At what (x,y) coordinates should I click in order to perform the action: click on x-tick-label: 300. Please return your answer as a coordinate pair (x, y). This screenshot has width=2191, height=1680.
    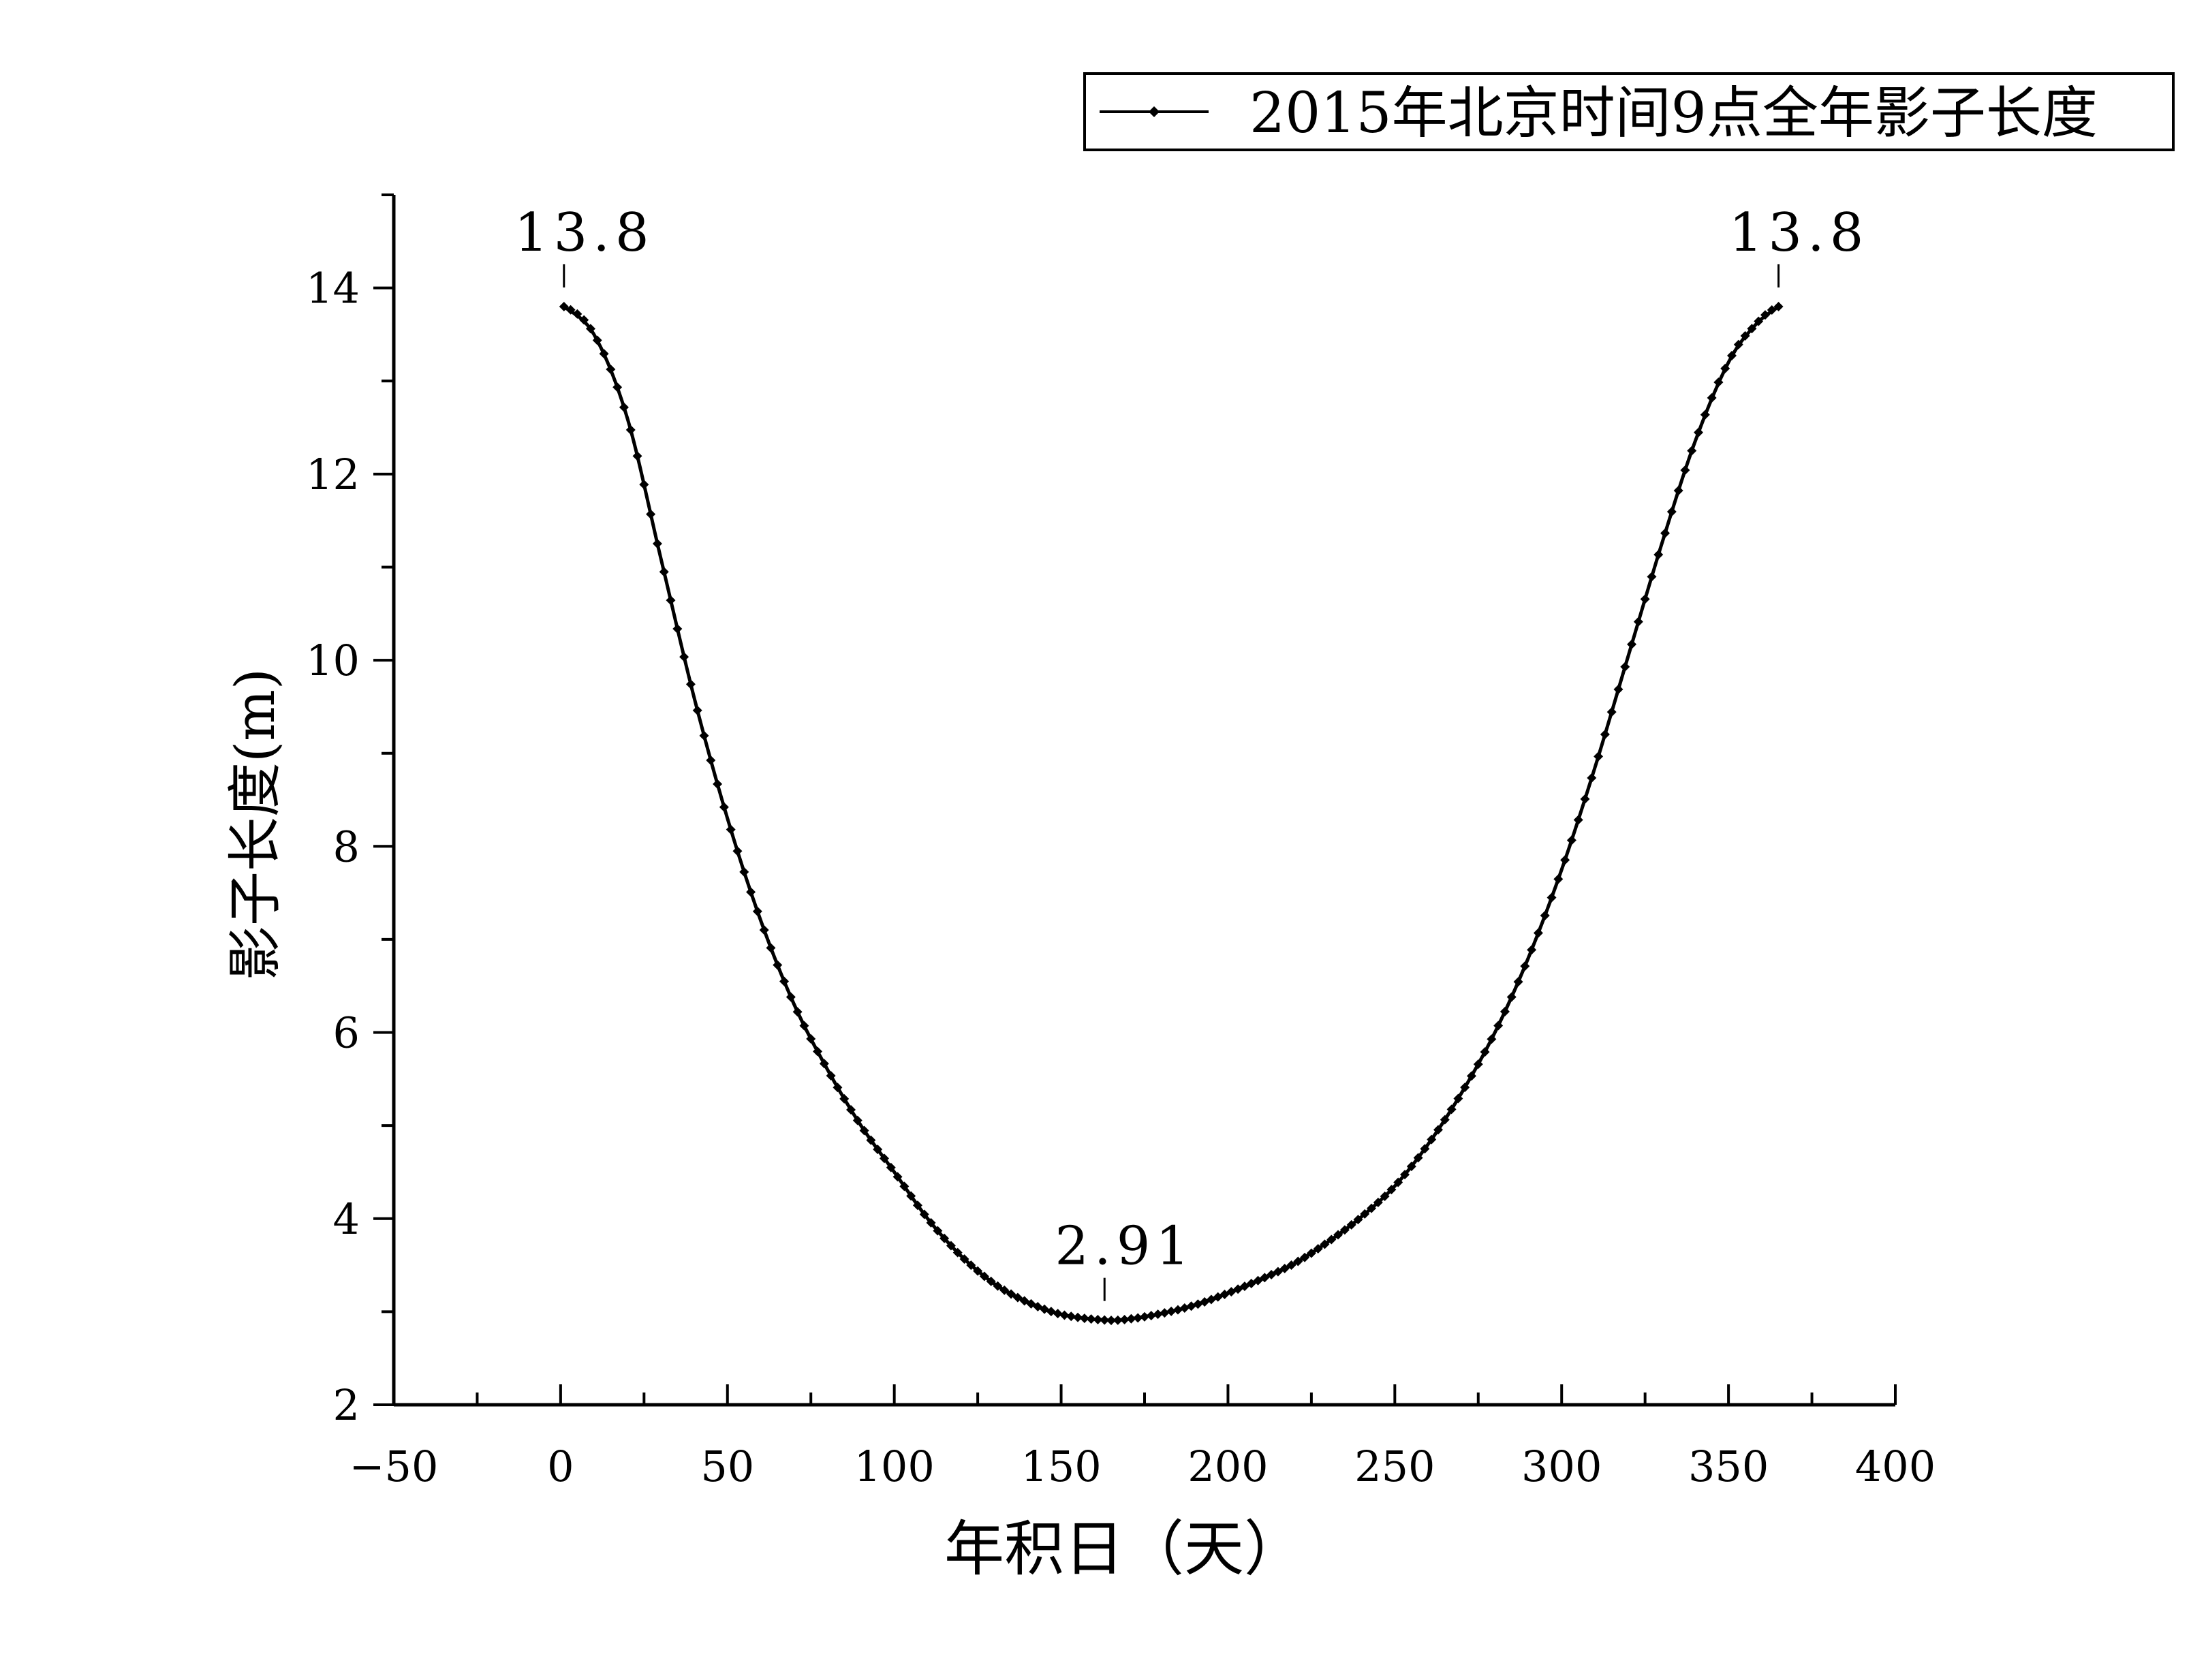
    Looking at the image, I should click on (1561, 1466).